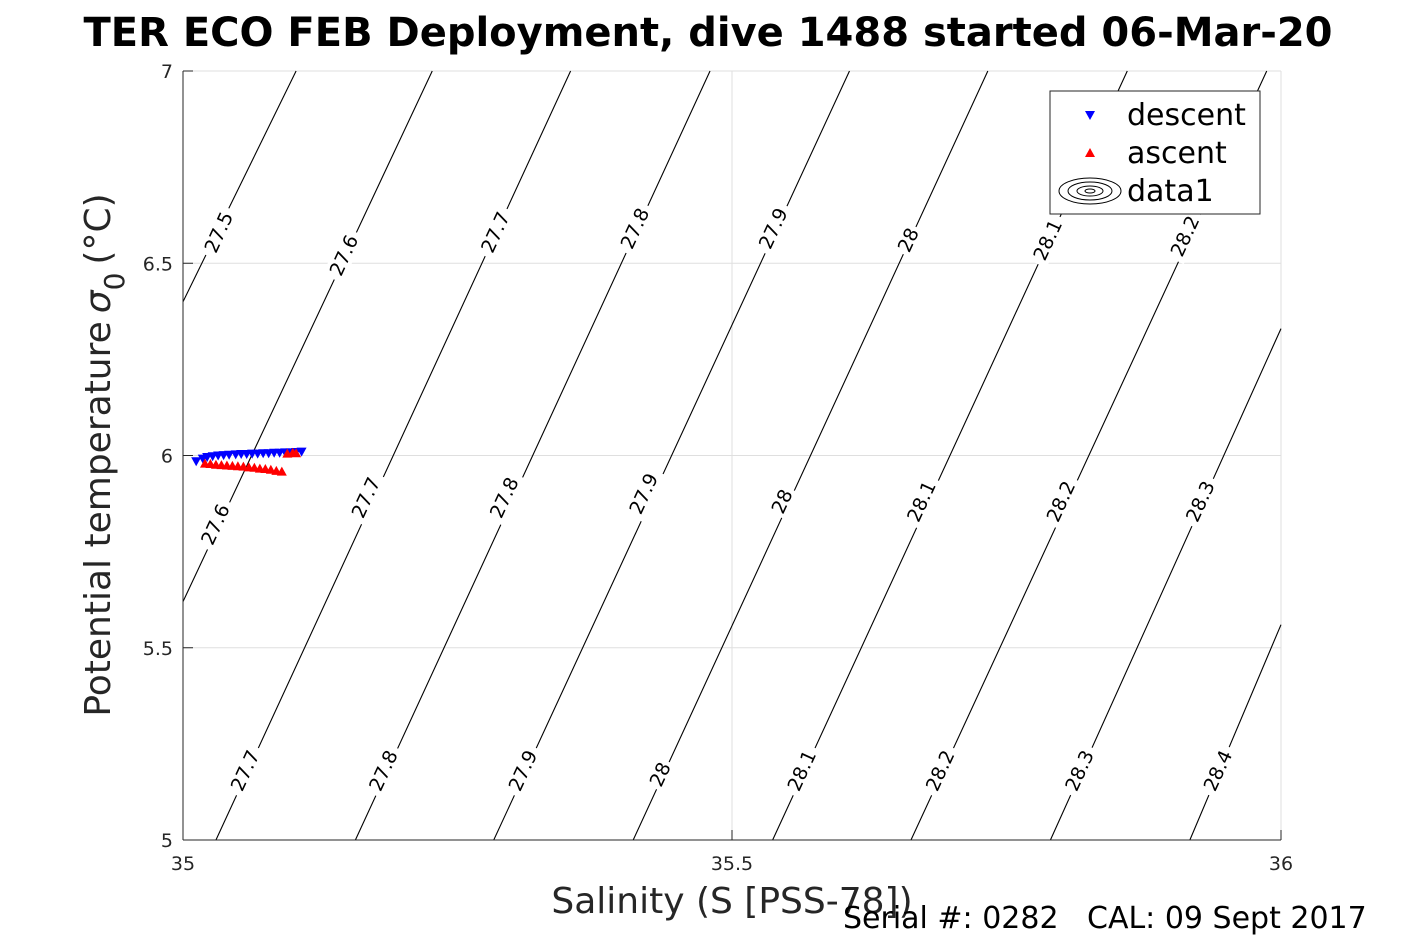  Describe the element at coordinates (98, 301) in the screenshot. I see `y-axis-label-symbol: σ` at that location.